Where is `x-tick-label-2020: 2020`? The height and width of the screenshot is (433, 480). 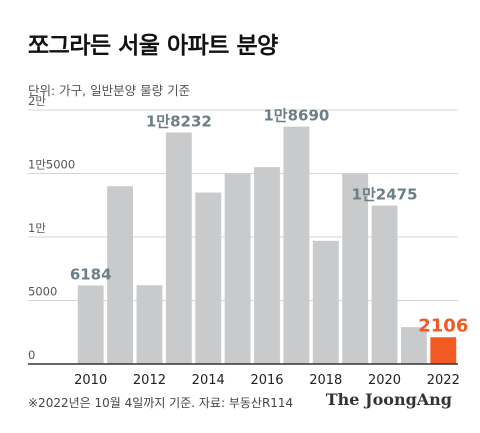
x-tick-label-2020: 2020 is located at coordinates (384, 380).